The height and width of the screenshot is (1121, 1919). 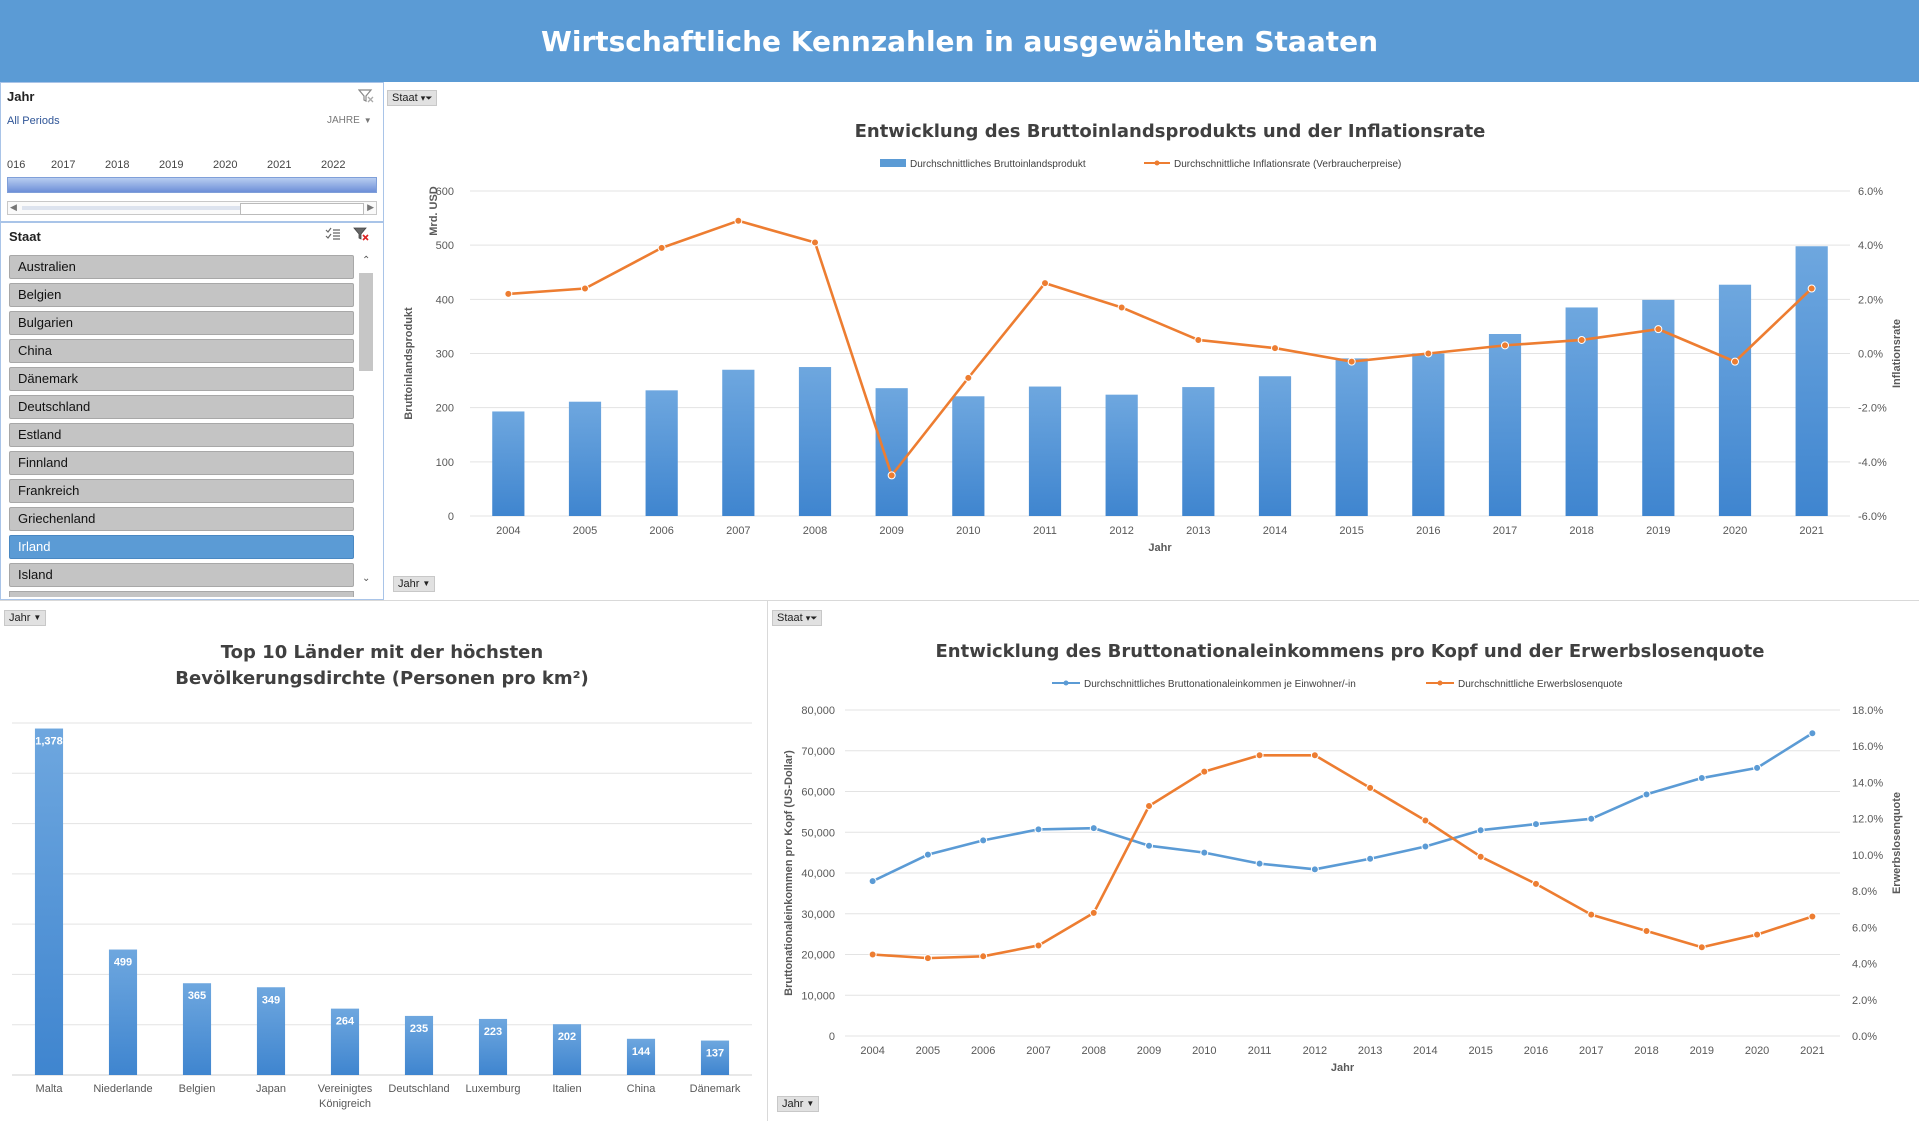 I want to click on y2-tick-label: 0.0%, so click(x=1870, y=355).